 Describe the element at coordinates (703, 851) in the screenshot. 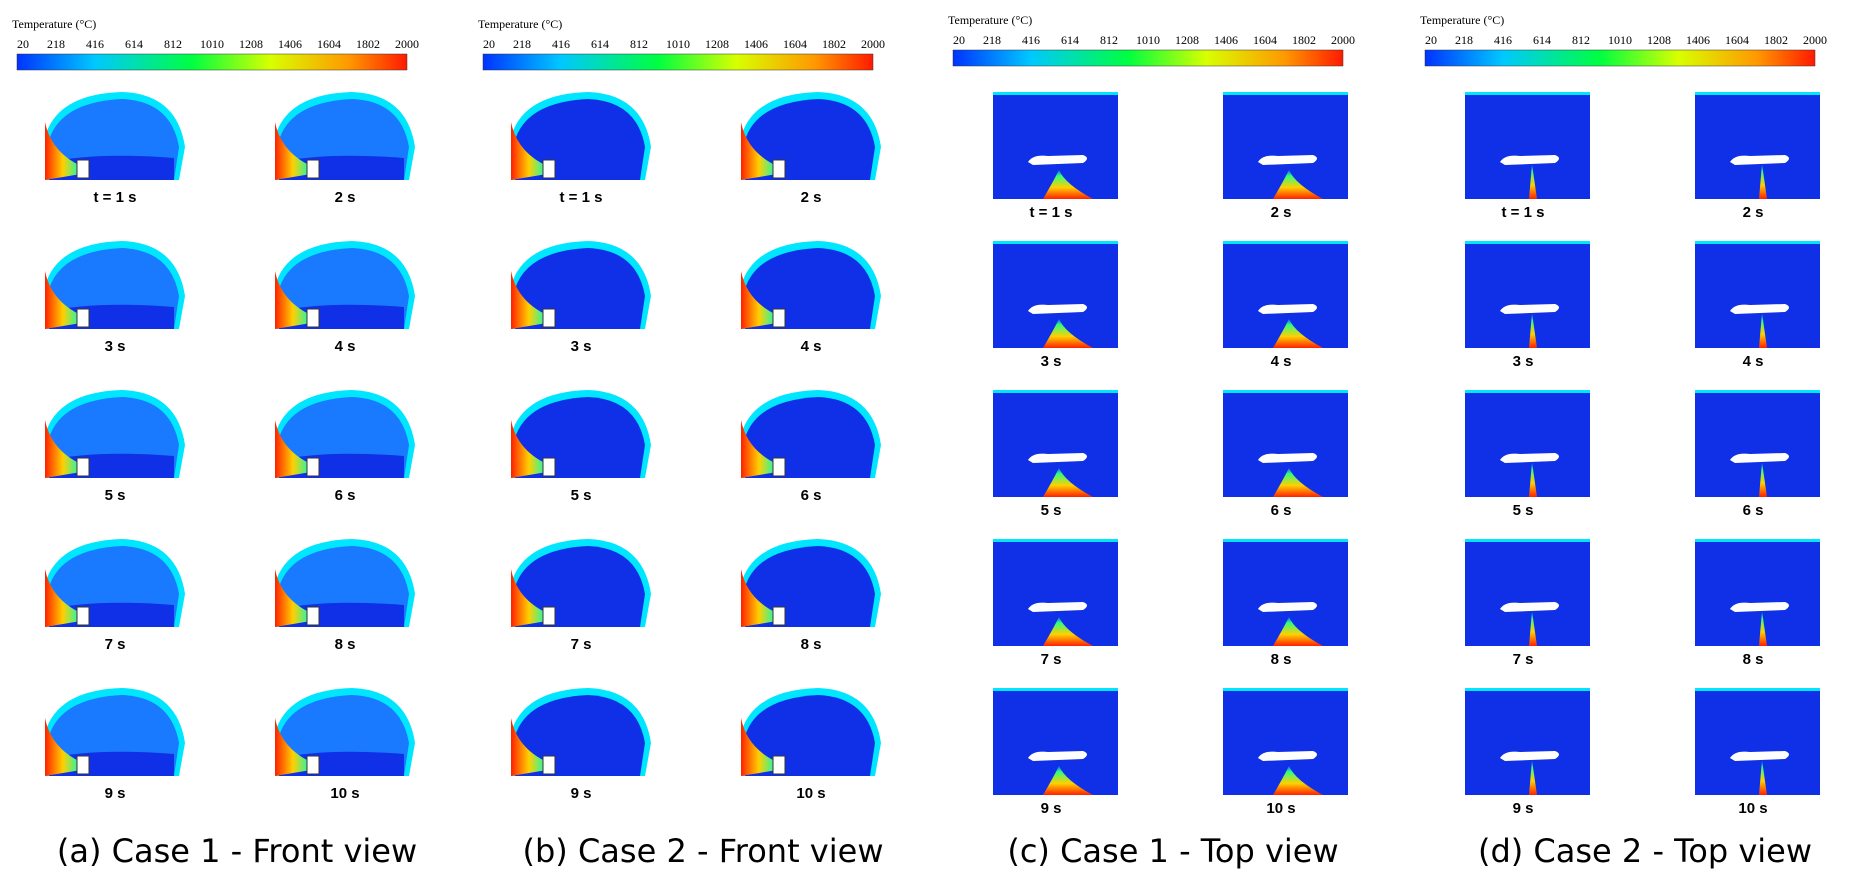

I see `caption: (b) Case 2 - Front view` at that location.